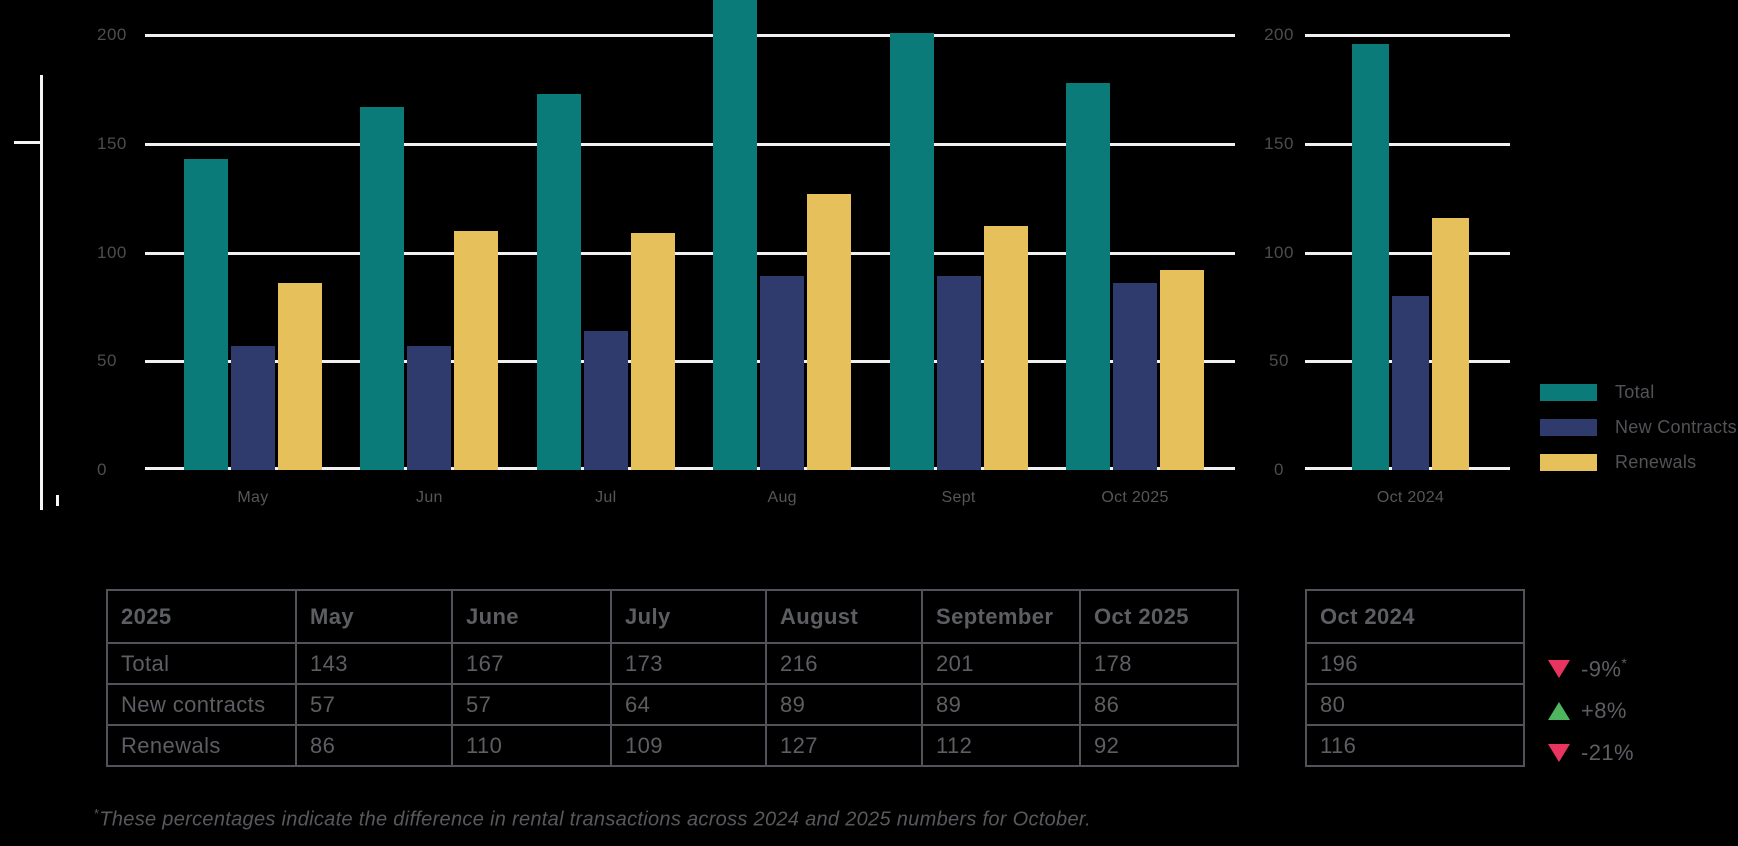 The height and width of the screenshot is (846, 1738). I want to click on row-label-cell: Renewals, so click(201, 745).